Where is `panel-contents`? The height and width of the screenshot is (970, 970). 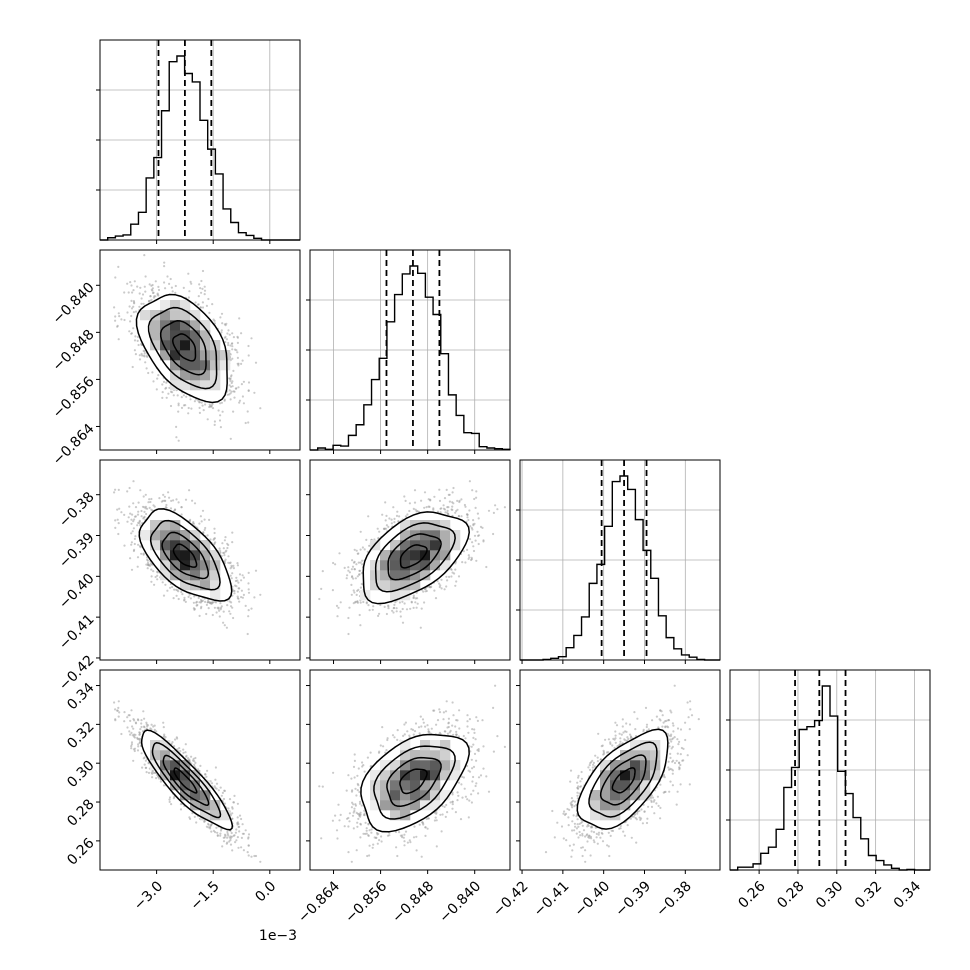
panel-contents is located at coordinates (187, 348).